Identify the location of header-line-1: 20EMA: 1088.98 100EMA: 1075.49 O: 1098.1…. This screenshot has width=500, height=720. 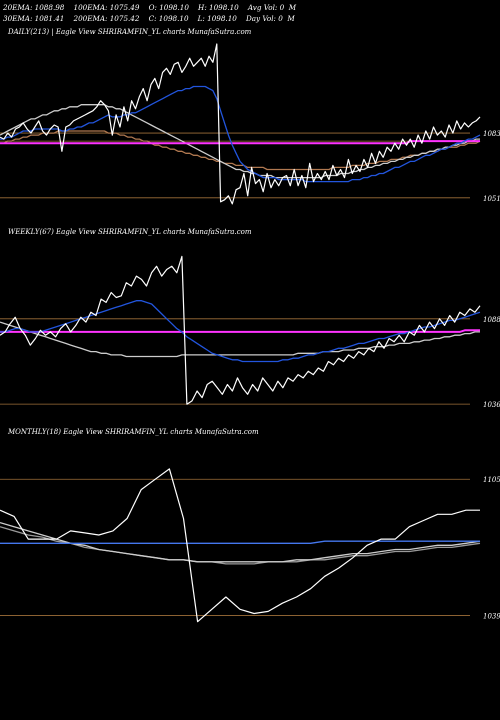
(150, 7).